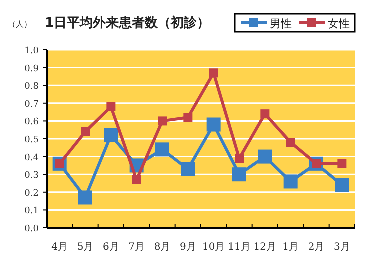  Describe the element at coordinates (31, 193) in the screenshot. I see `y-tick-label: 0.2` at that location.